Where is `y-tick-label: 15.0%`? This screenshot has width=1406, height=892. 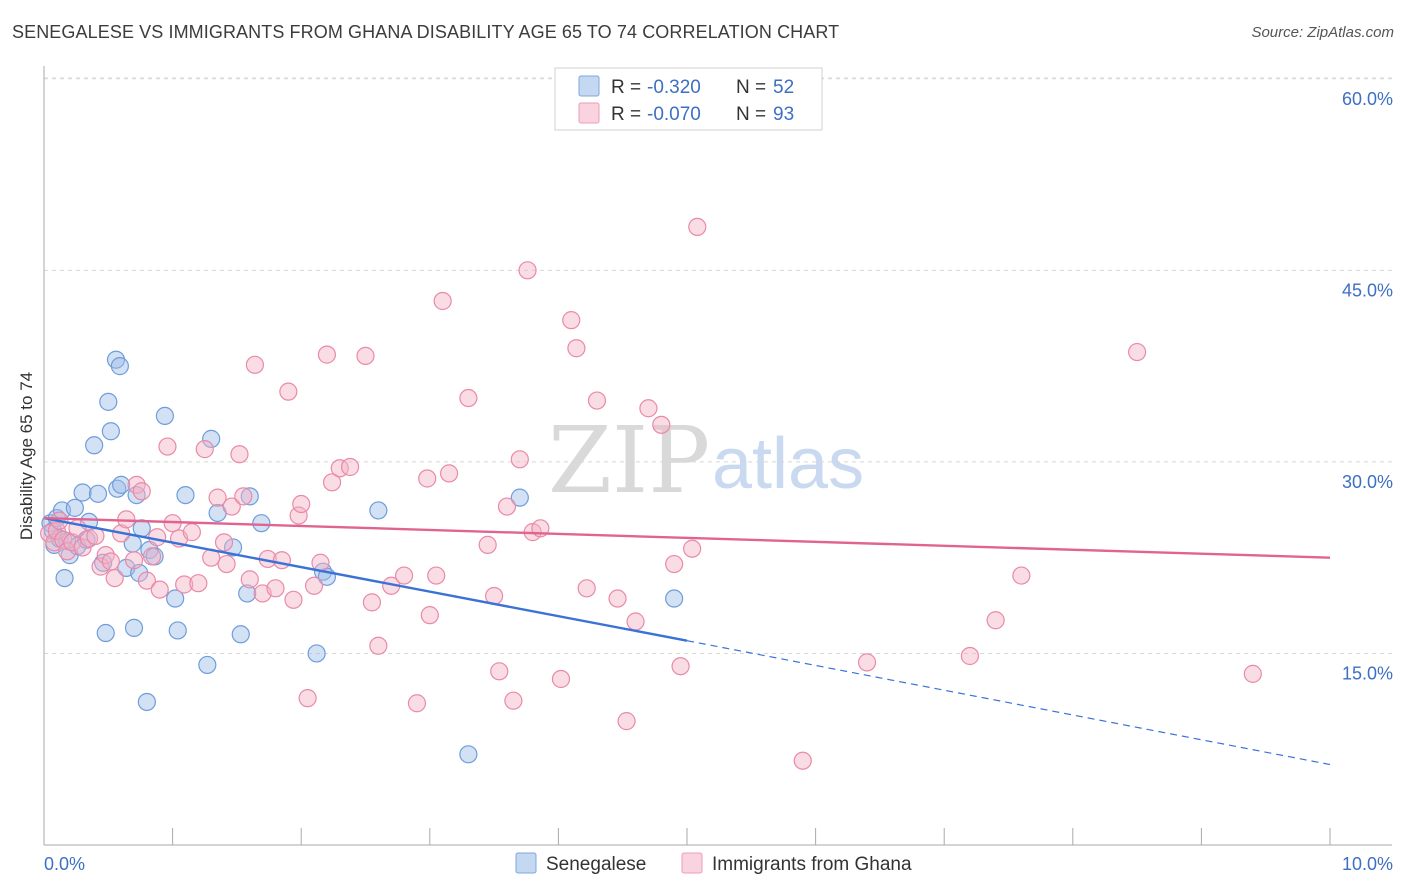 y-tick-label: 15.0% is located at coordinates (1367, 673).